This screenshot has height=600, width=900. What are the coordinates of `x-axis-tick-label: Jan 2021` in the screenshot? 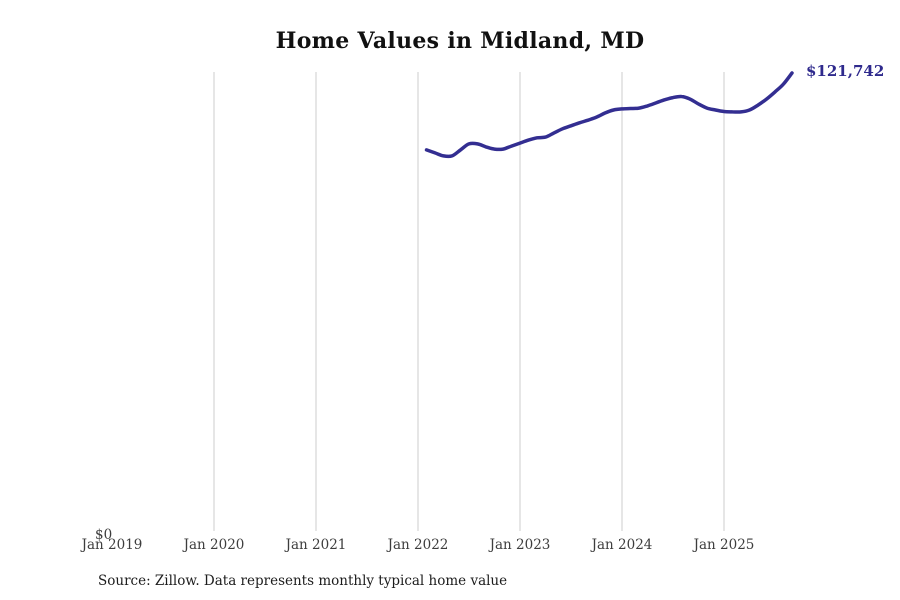 It's located at (316, 545).